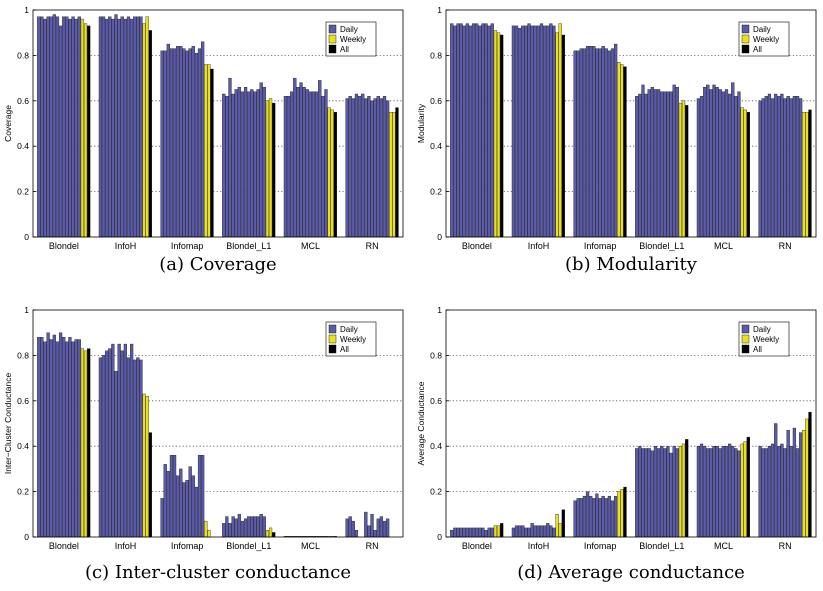 The width and height of the screenshot is (823, 591). I want to click on panel-caption: (a) Coverage, so click(217, 264).